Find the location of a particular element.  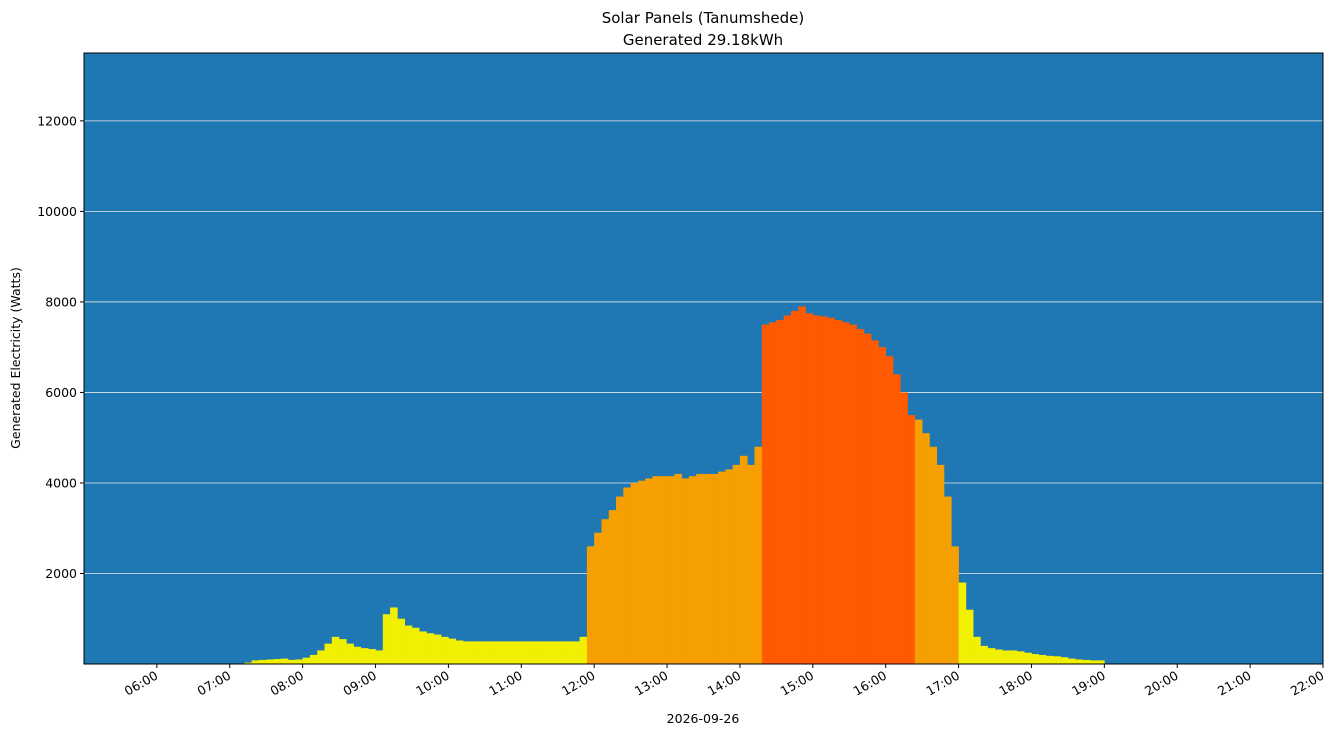

x-tick-label: 20:00 is located at coordinates (1161, 683).